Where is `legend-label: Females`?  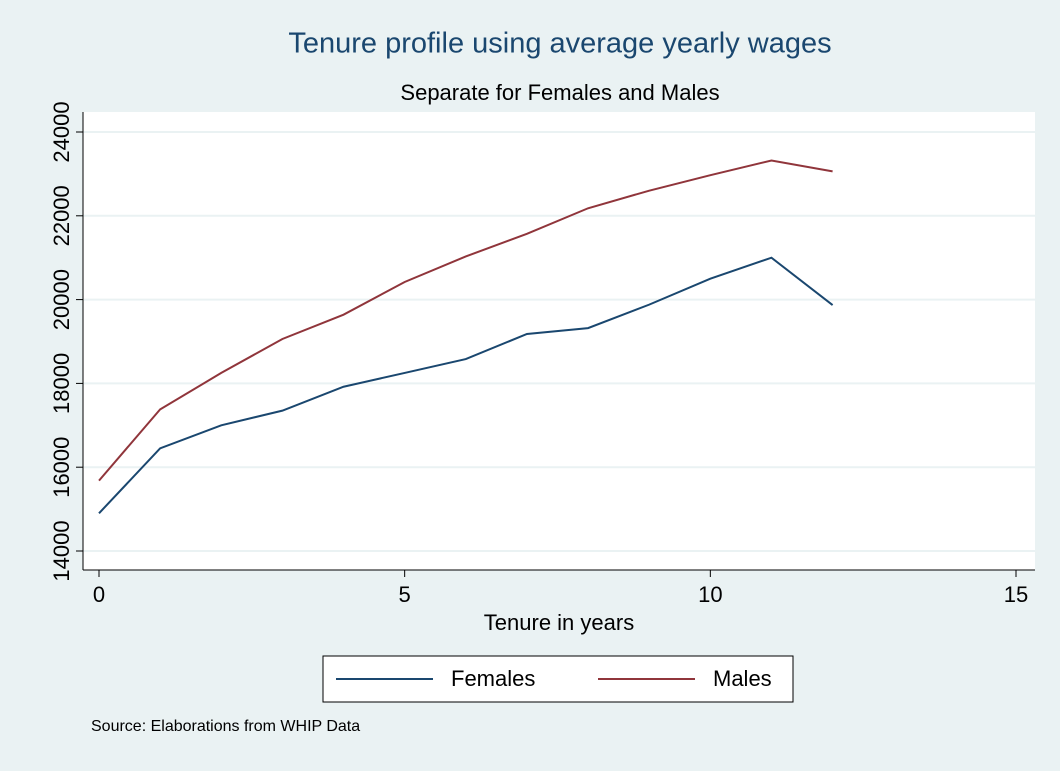
legend-label: Females is located at coordinates (493, 678).